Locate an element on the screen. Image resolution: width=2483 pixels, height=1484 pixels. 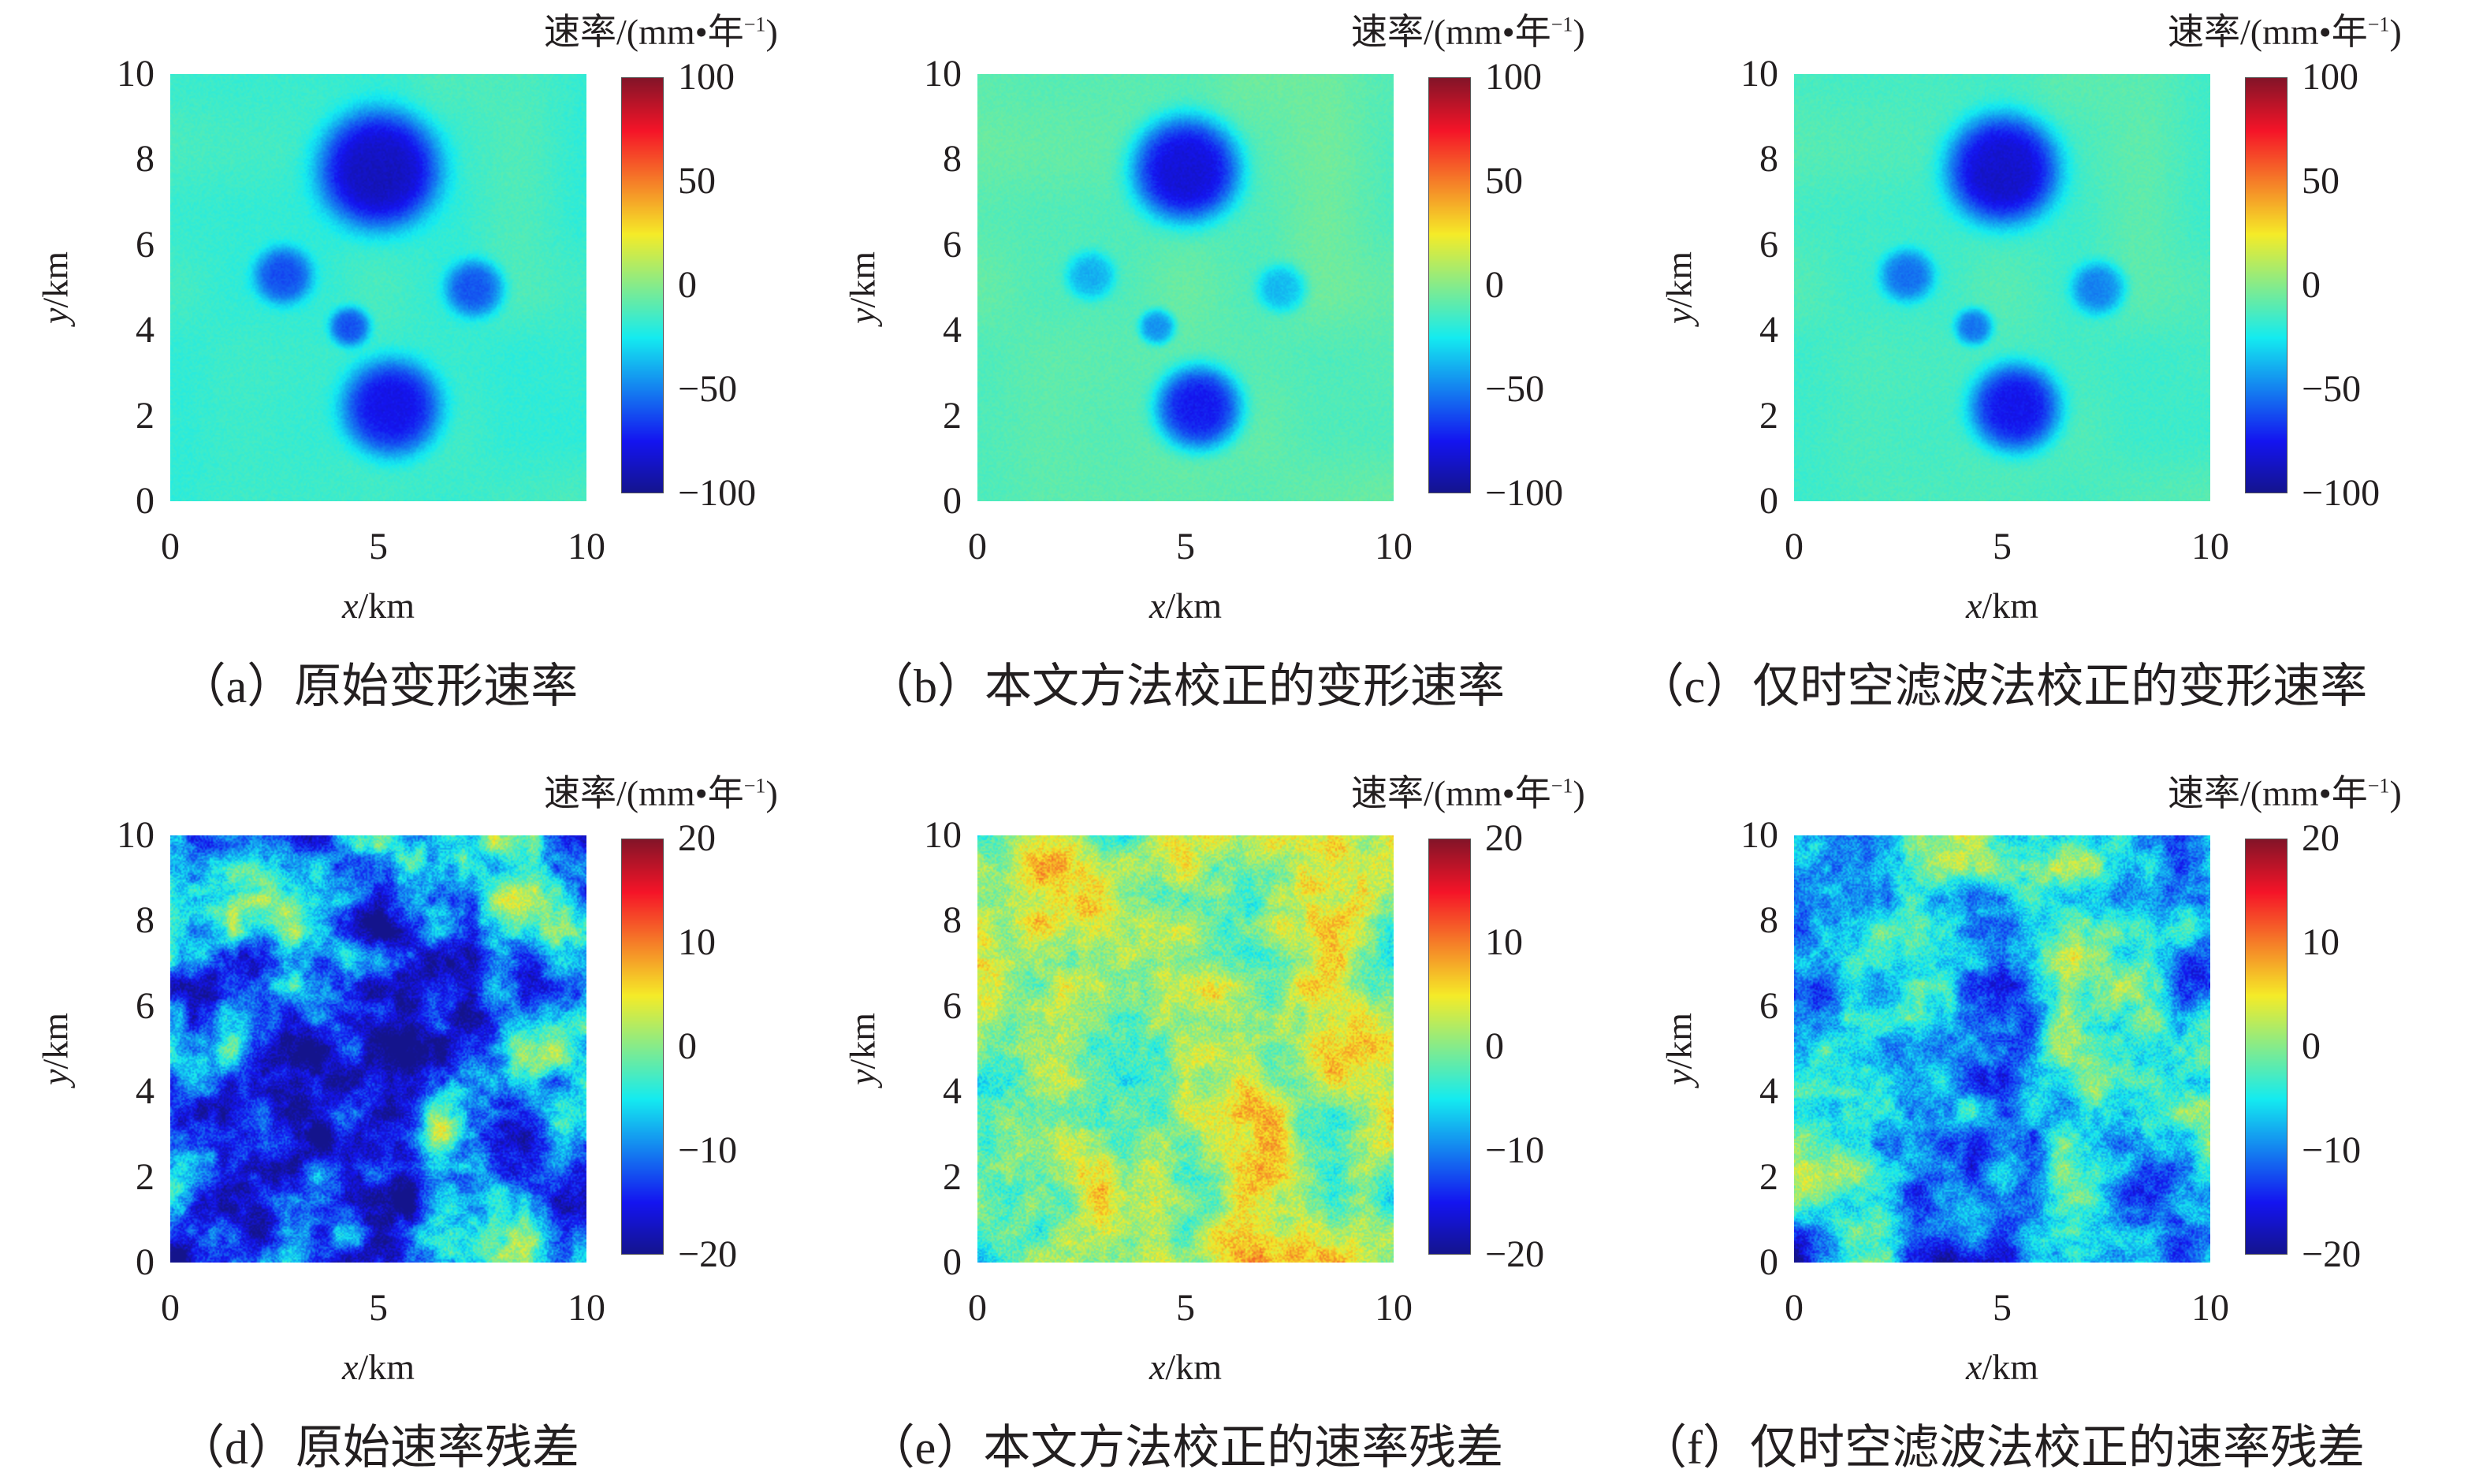
colorbar-tick-label: 10 is located at coordinates (2321, 942).